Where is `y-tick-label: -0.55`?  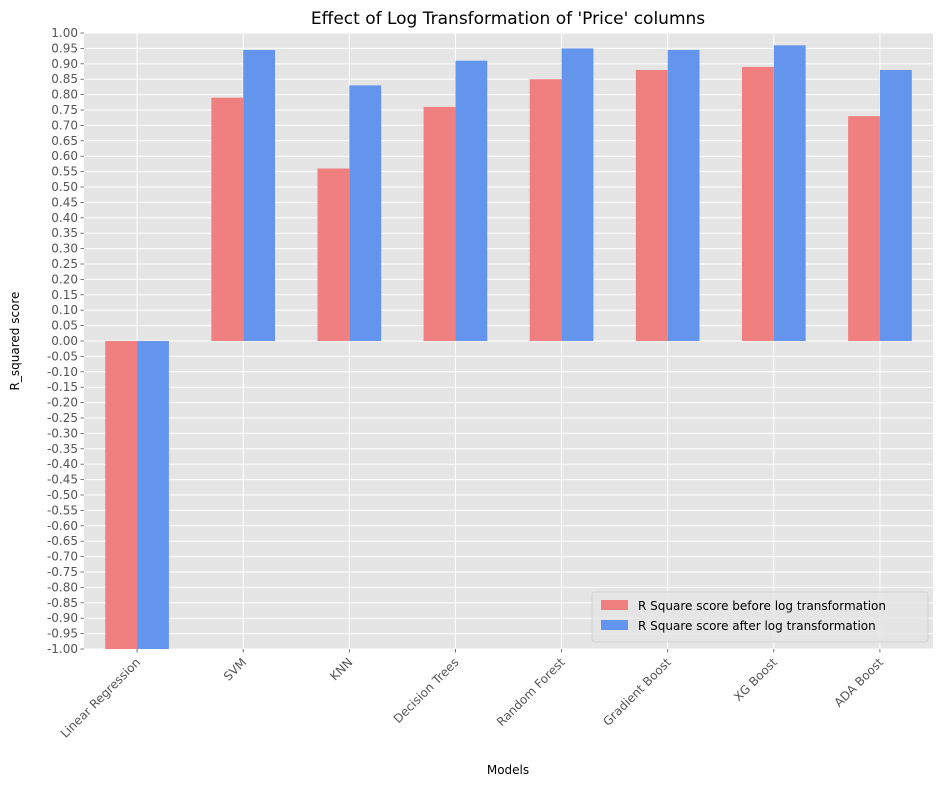 y-tick-label: -0.55 is located at coordinates (62, 510).